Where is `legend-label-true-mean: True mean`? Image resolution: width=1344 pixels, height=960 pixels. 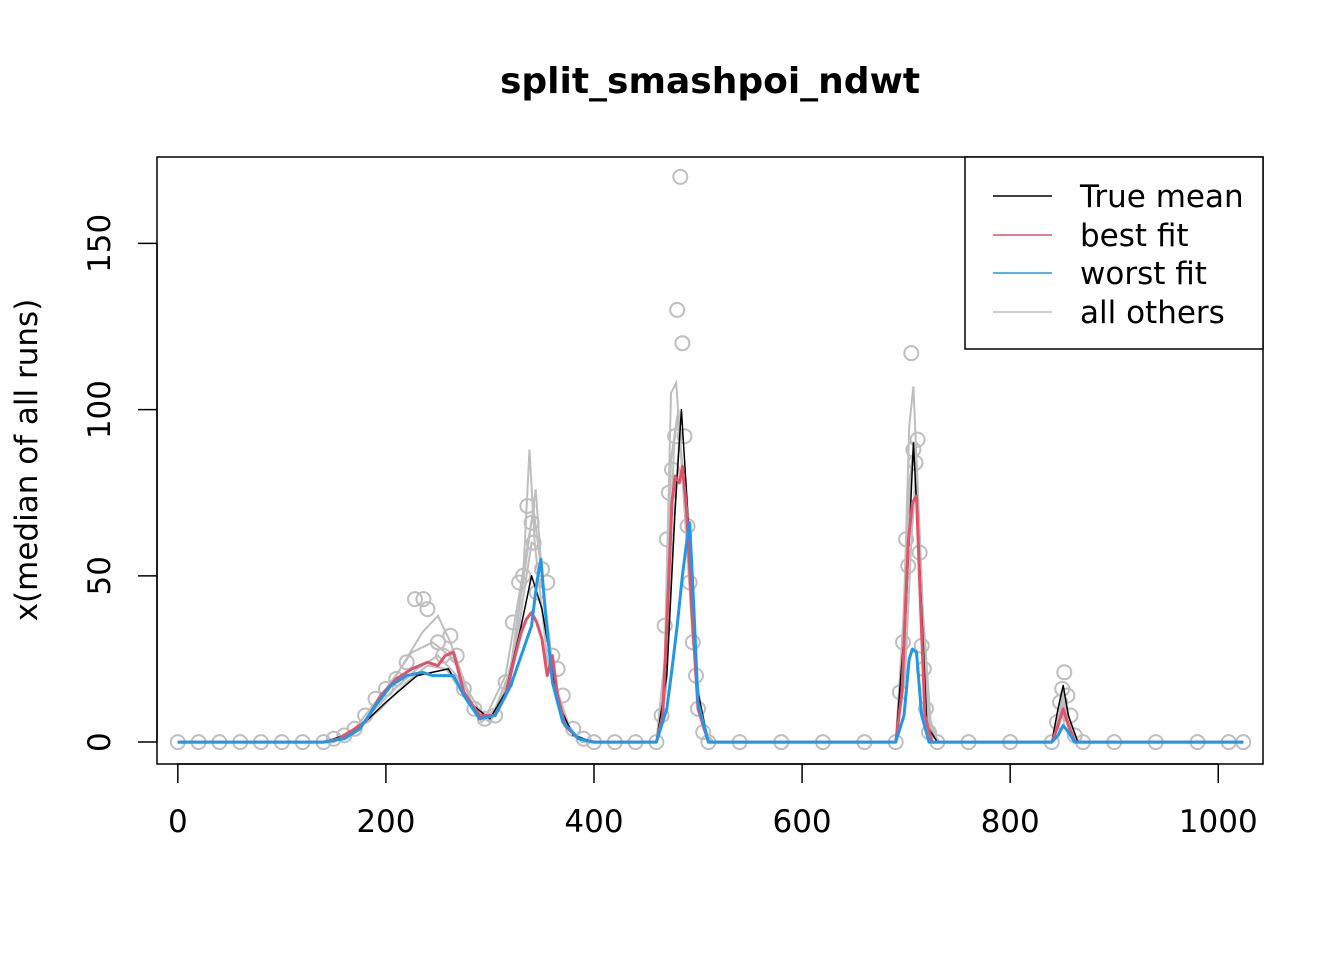 legend-label-true-mean: True mean is located at coordinates (1161, 197).